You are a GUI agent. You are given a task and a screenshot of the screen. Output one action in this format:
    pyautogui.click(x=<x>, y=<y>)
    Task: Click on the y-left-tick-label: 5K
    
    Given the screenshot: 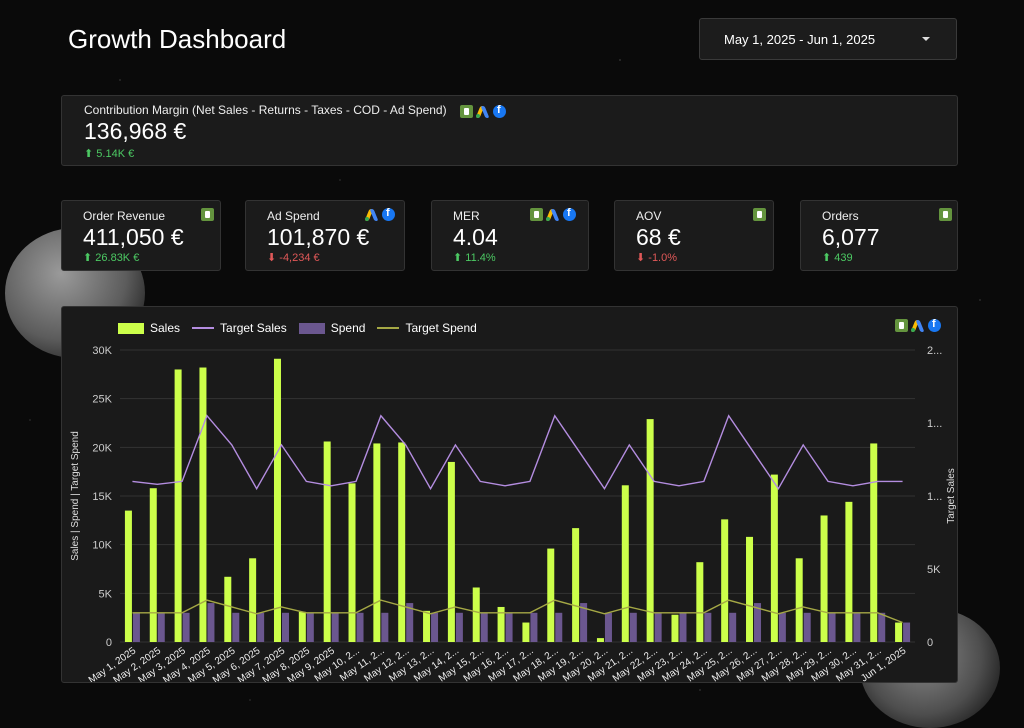 What is the action you would take?
    pyautogui.click(x=106, y=594)
    